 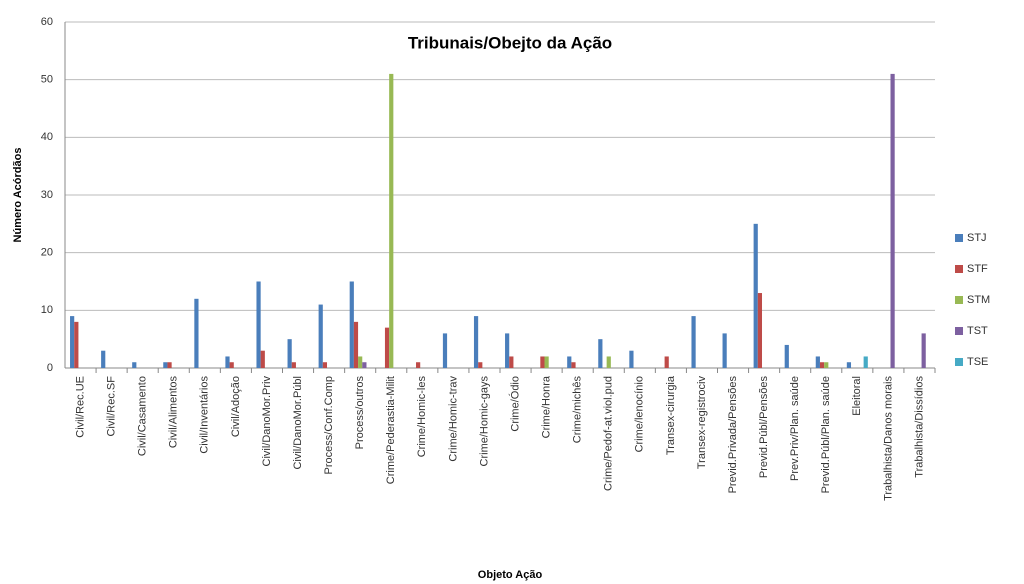 What do you see at coordinates (764, 427) in the screenshot?
I see `x-tick-label: Previd.Públ/Pensões` at bounding box center [764, 427].